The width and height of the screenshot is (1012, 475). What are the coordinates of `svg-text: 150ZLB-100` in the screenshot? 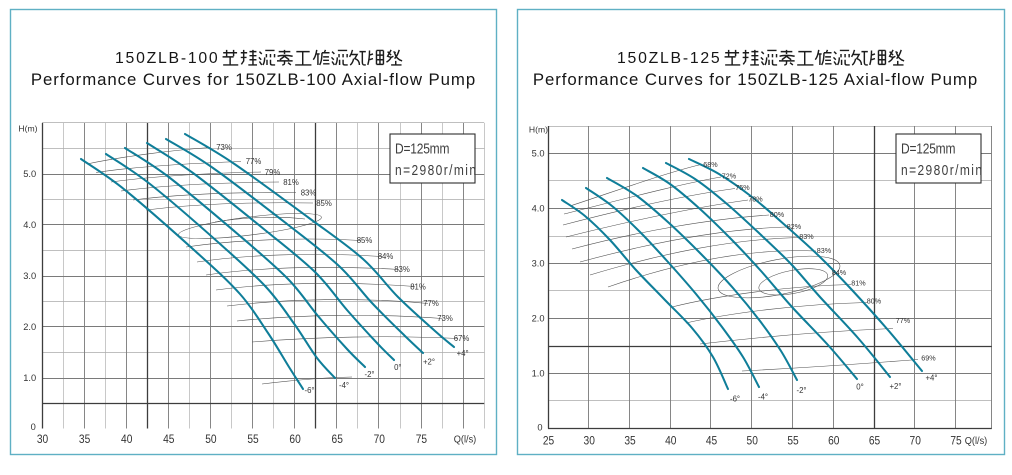 It's located at (167, 58).